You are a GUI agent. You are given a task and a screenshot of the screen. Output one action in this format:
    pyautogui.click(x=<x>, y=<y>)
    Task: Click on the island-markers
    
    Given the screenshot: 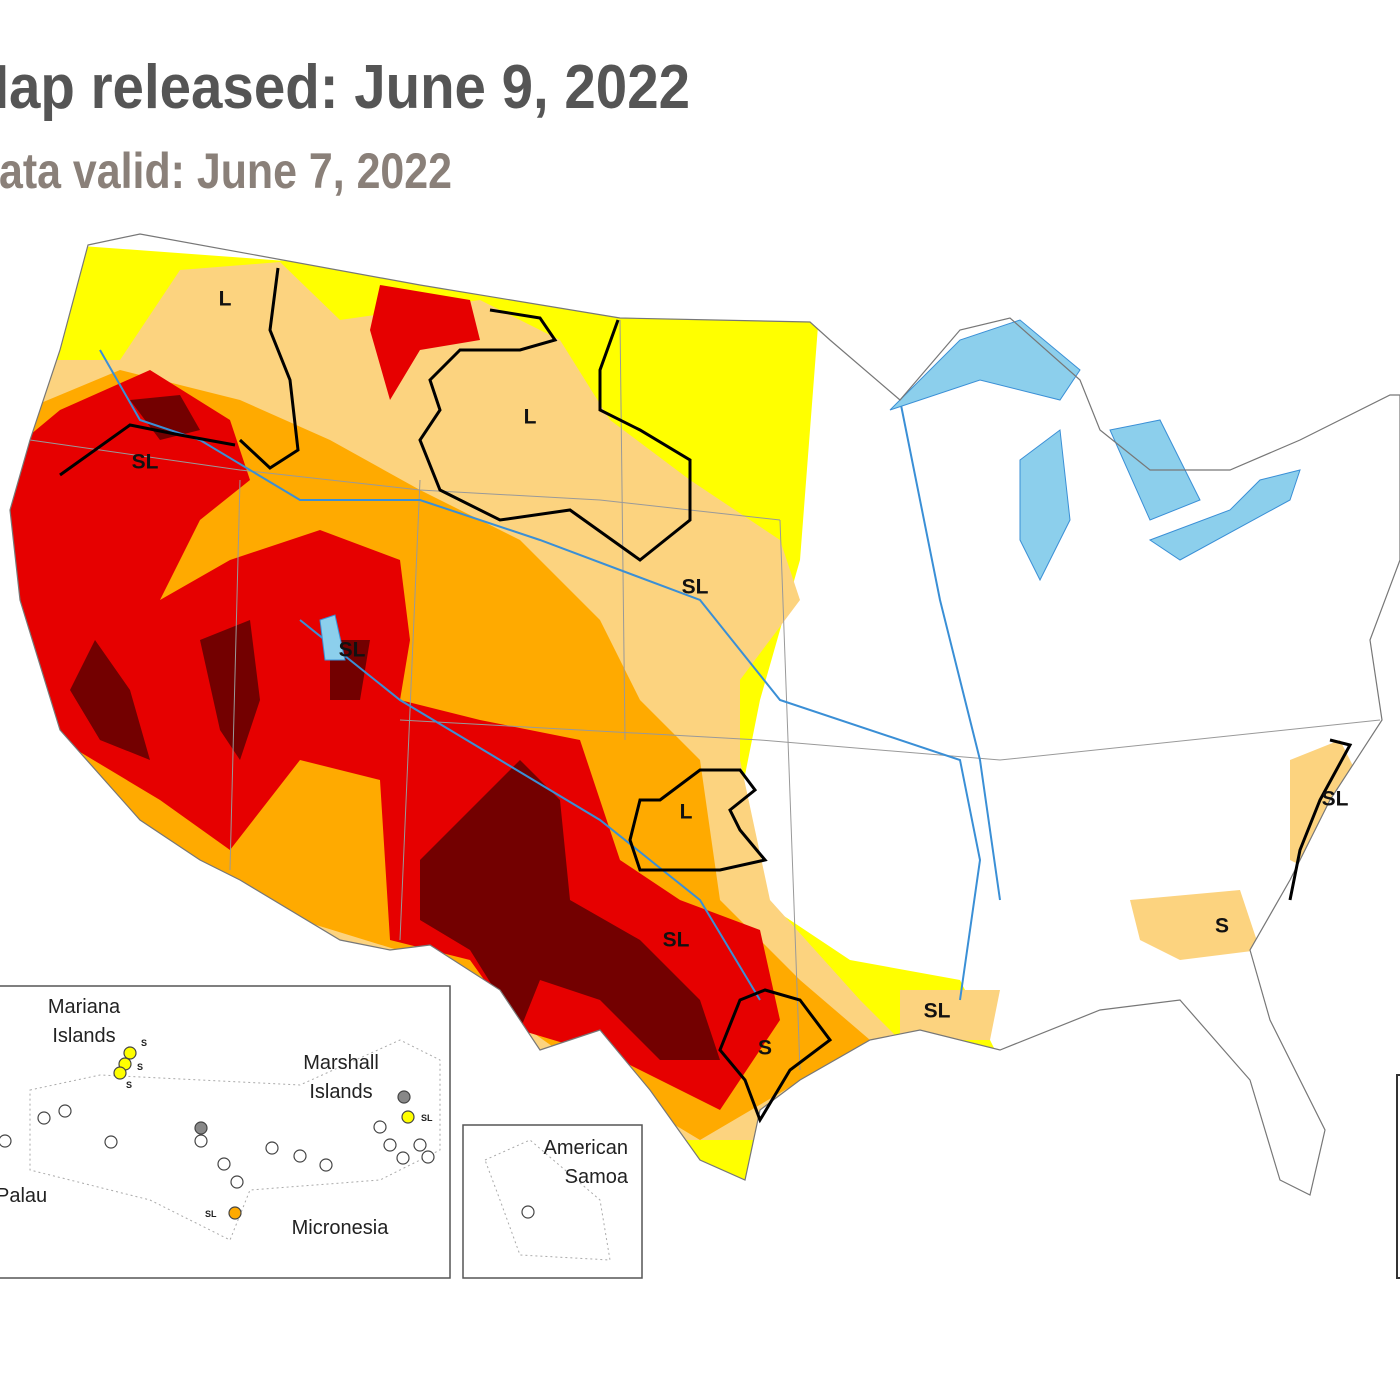 What is the action you would take?
    pyautogui.click(x=217, y=1133)
    